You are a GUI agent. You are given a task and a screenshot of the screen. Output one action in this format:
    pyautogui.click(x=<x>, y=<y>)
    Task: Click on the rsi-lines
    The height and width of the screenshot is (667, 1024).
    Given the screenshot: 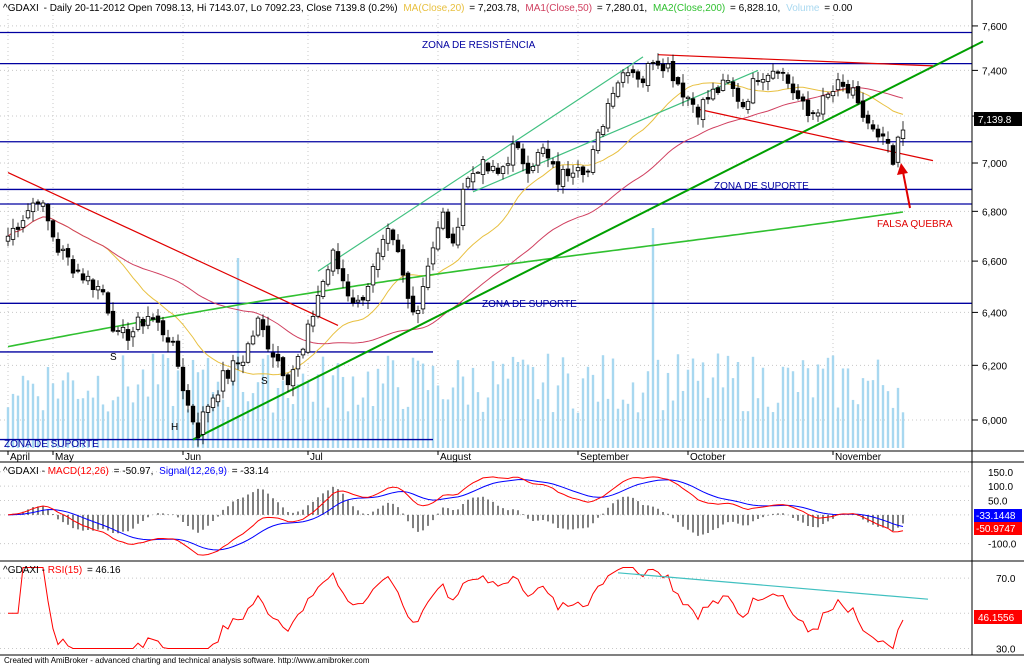 What is the action you would take?
    pyautogui.click(x=468, y=608)
    